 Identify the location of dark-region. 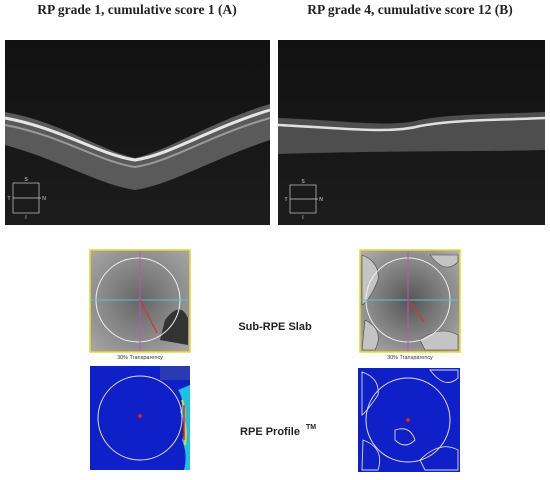
(174, 327).